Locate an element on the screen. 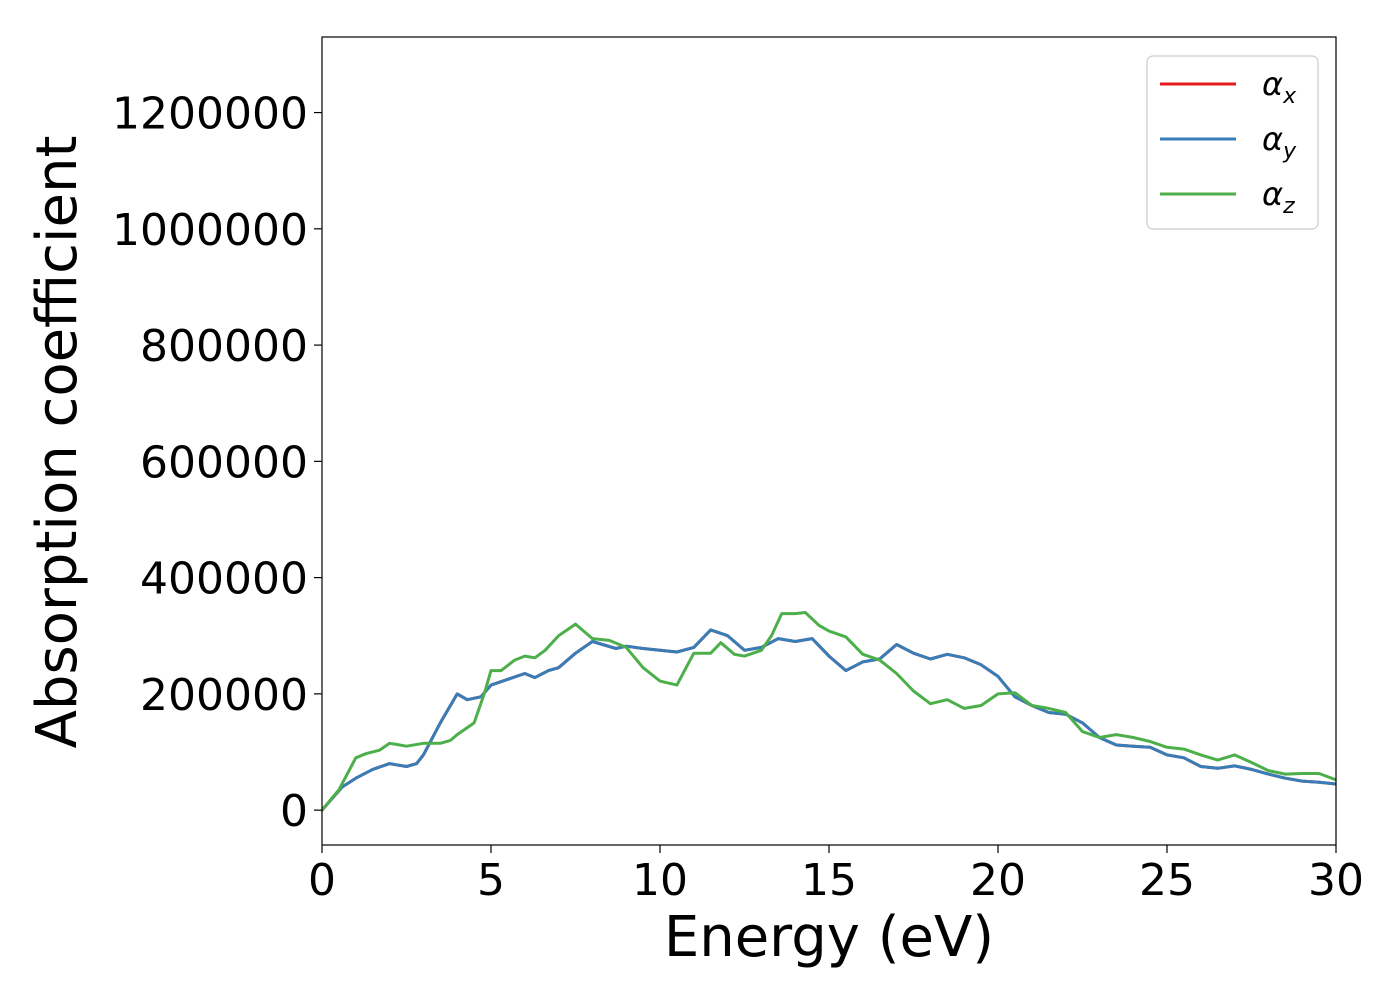  x-tick-label: 5 is located at coordinates (491, 880).